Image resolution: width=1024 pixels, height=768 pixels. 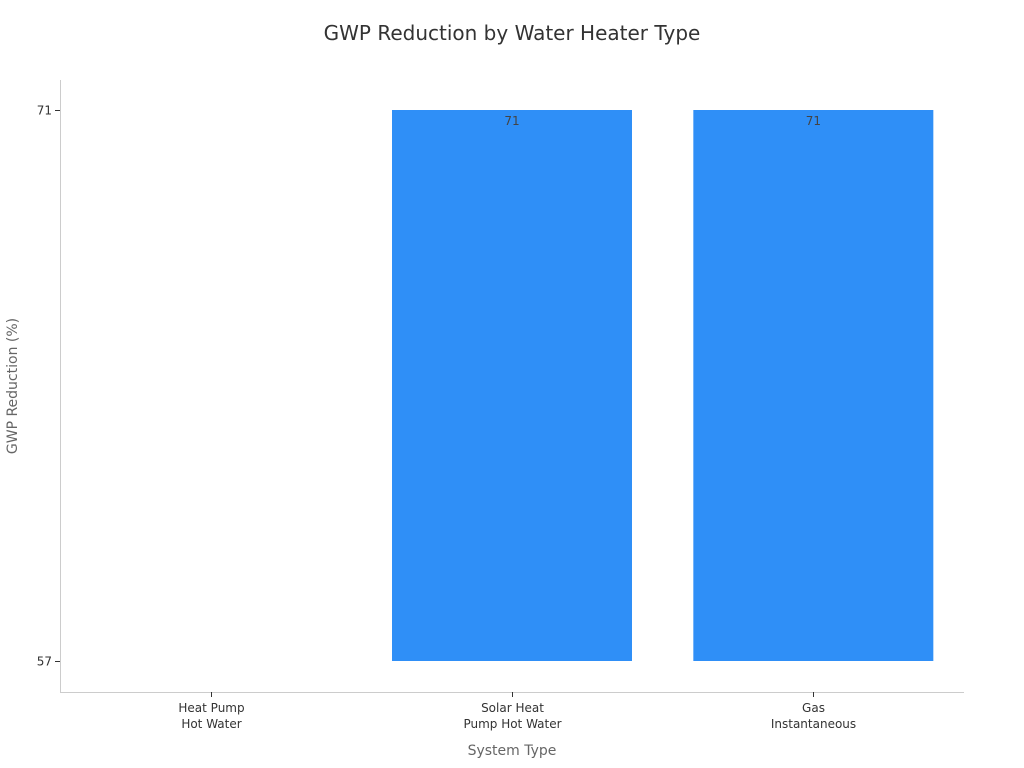 I want to click on x-tick-label: Pump Hot Water, so click(x=512, y=724).